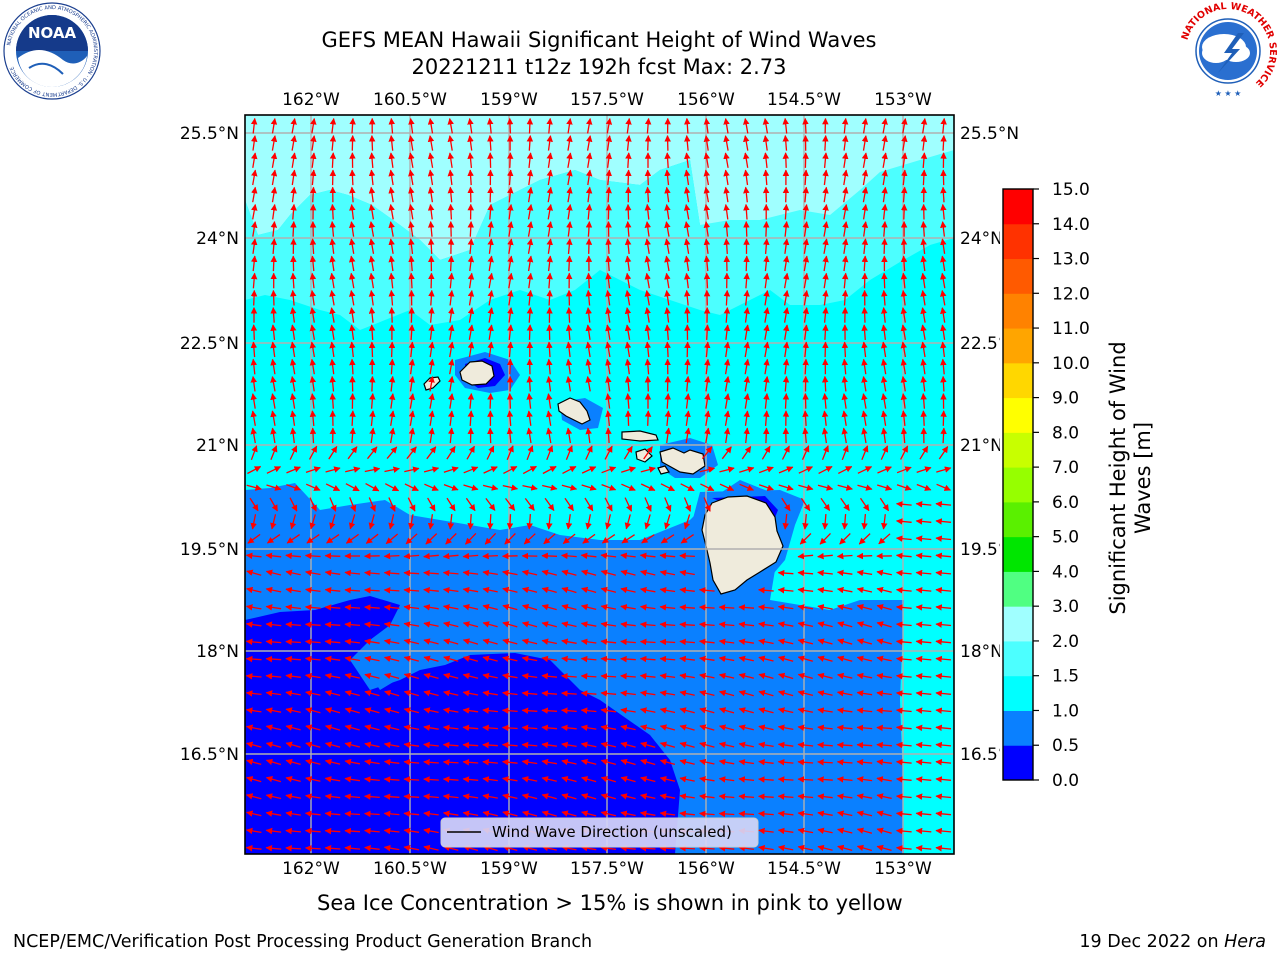 The width and height of the screenshot is (1280, 960). What do you see at coordinates (599, 67) in the screenshot?
I see `chart-subtitle: 20221211 t12z 192h fcst Max: 2.73` at bounding box center [599, 67].